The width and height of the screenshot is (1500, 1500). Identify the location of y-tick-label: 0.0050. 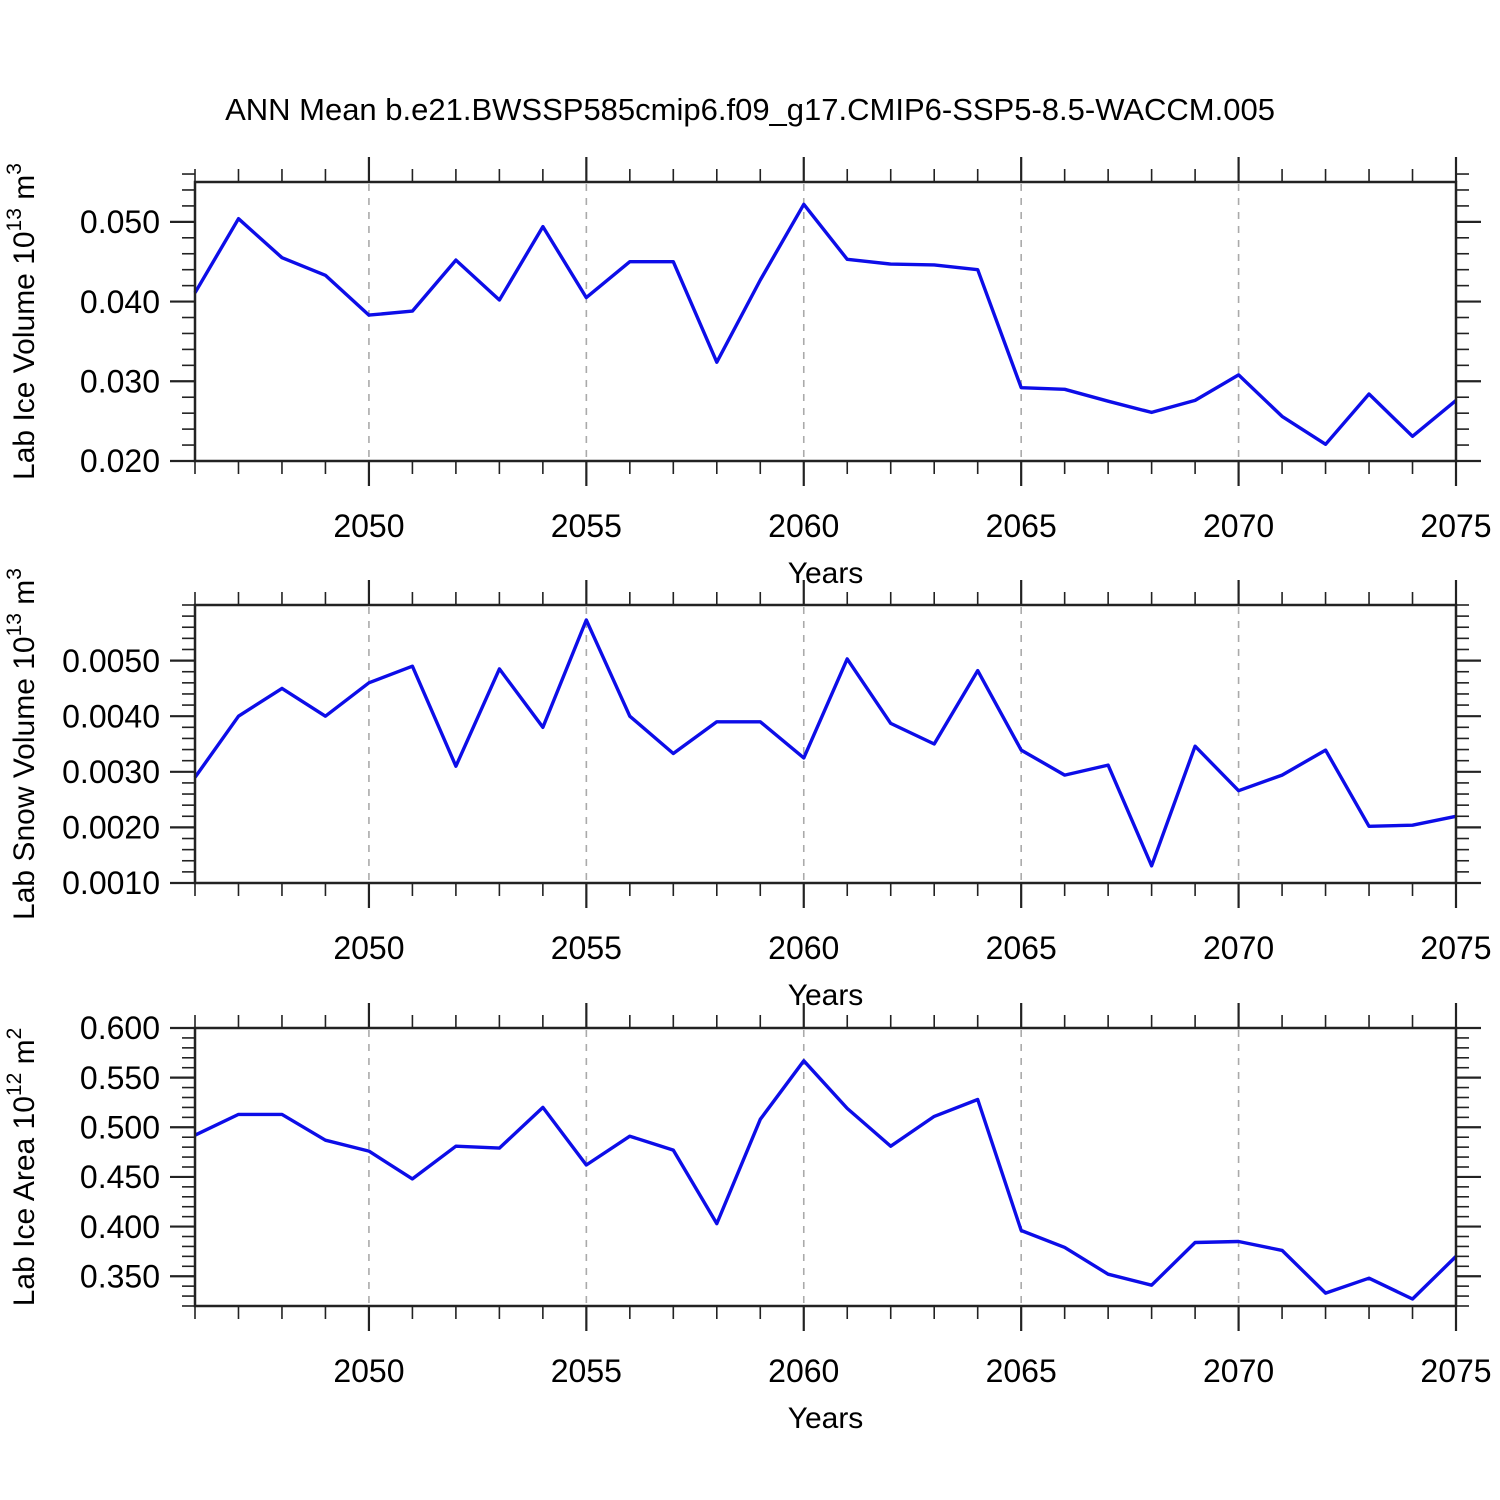
(111, 661).